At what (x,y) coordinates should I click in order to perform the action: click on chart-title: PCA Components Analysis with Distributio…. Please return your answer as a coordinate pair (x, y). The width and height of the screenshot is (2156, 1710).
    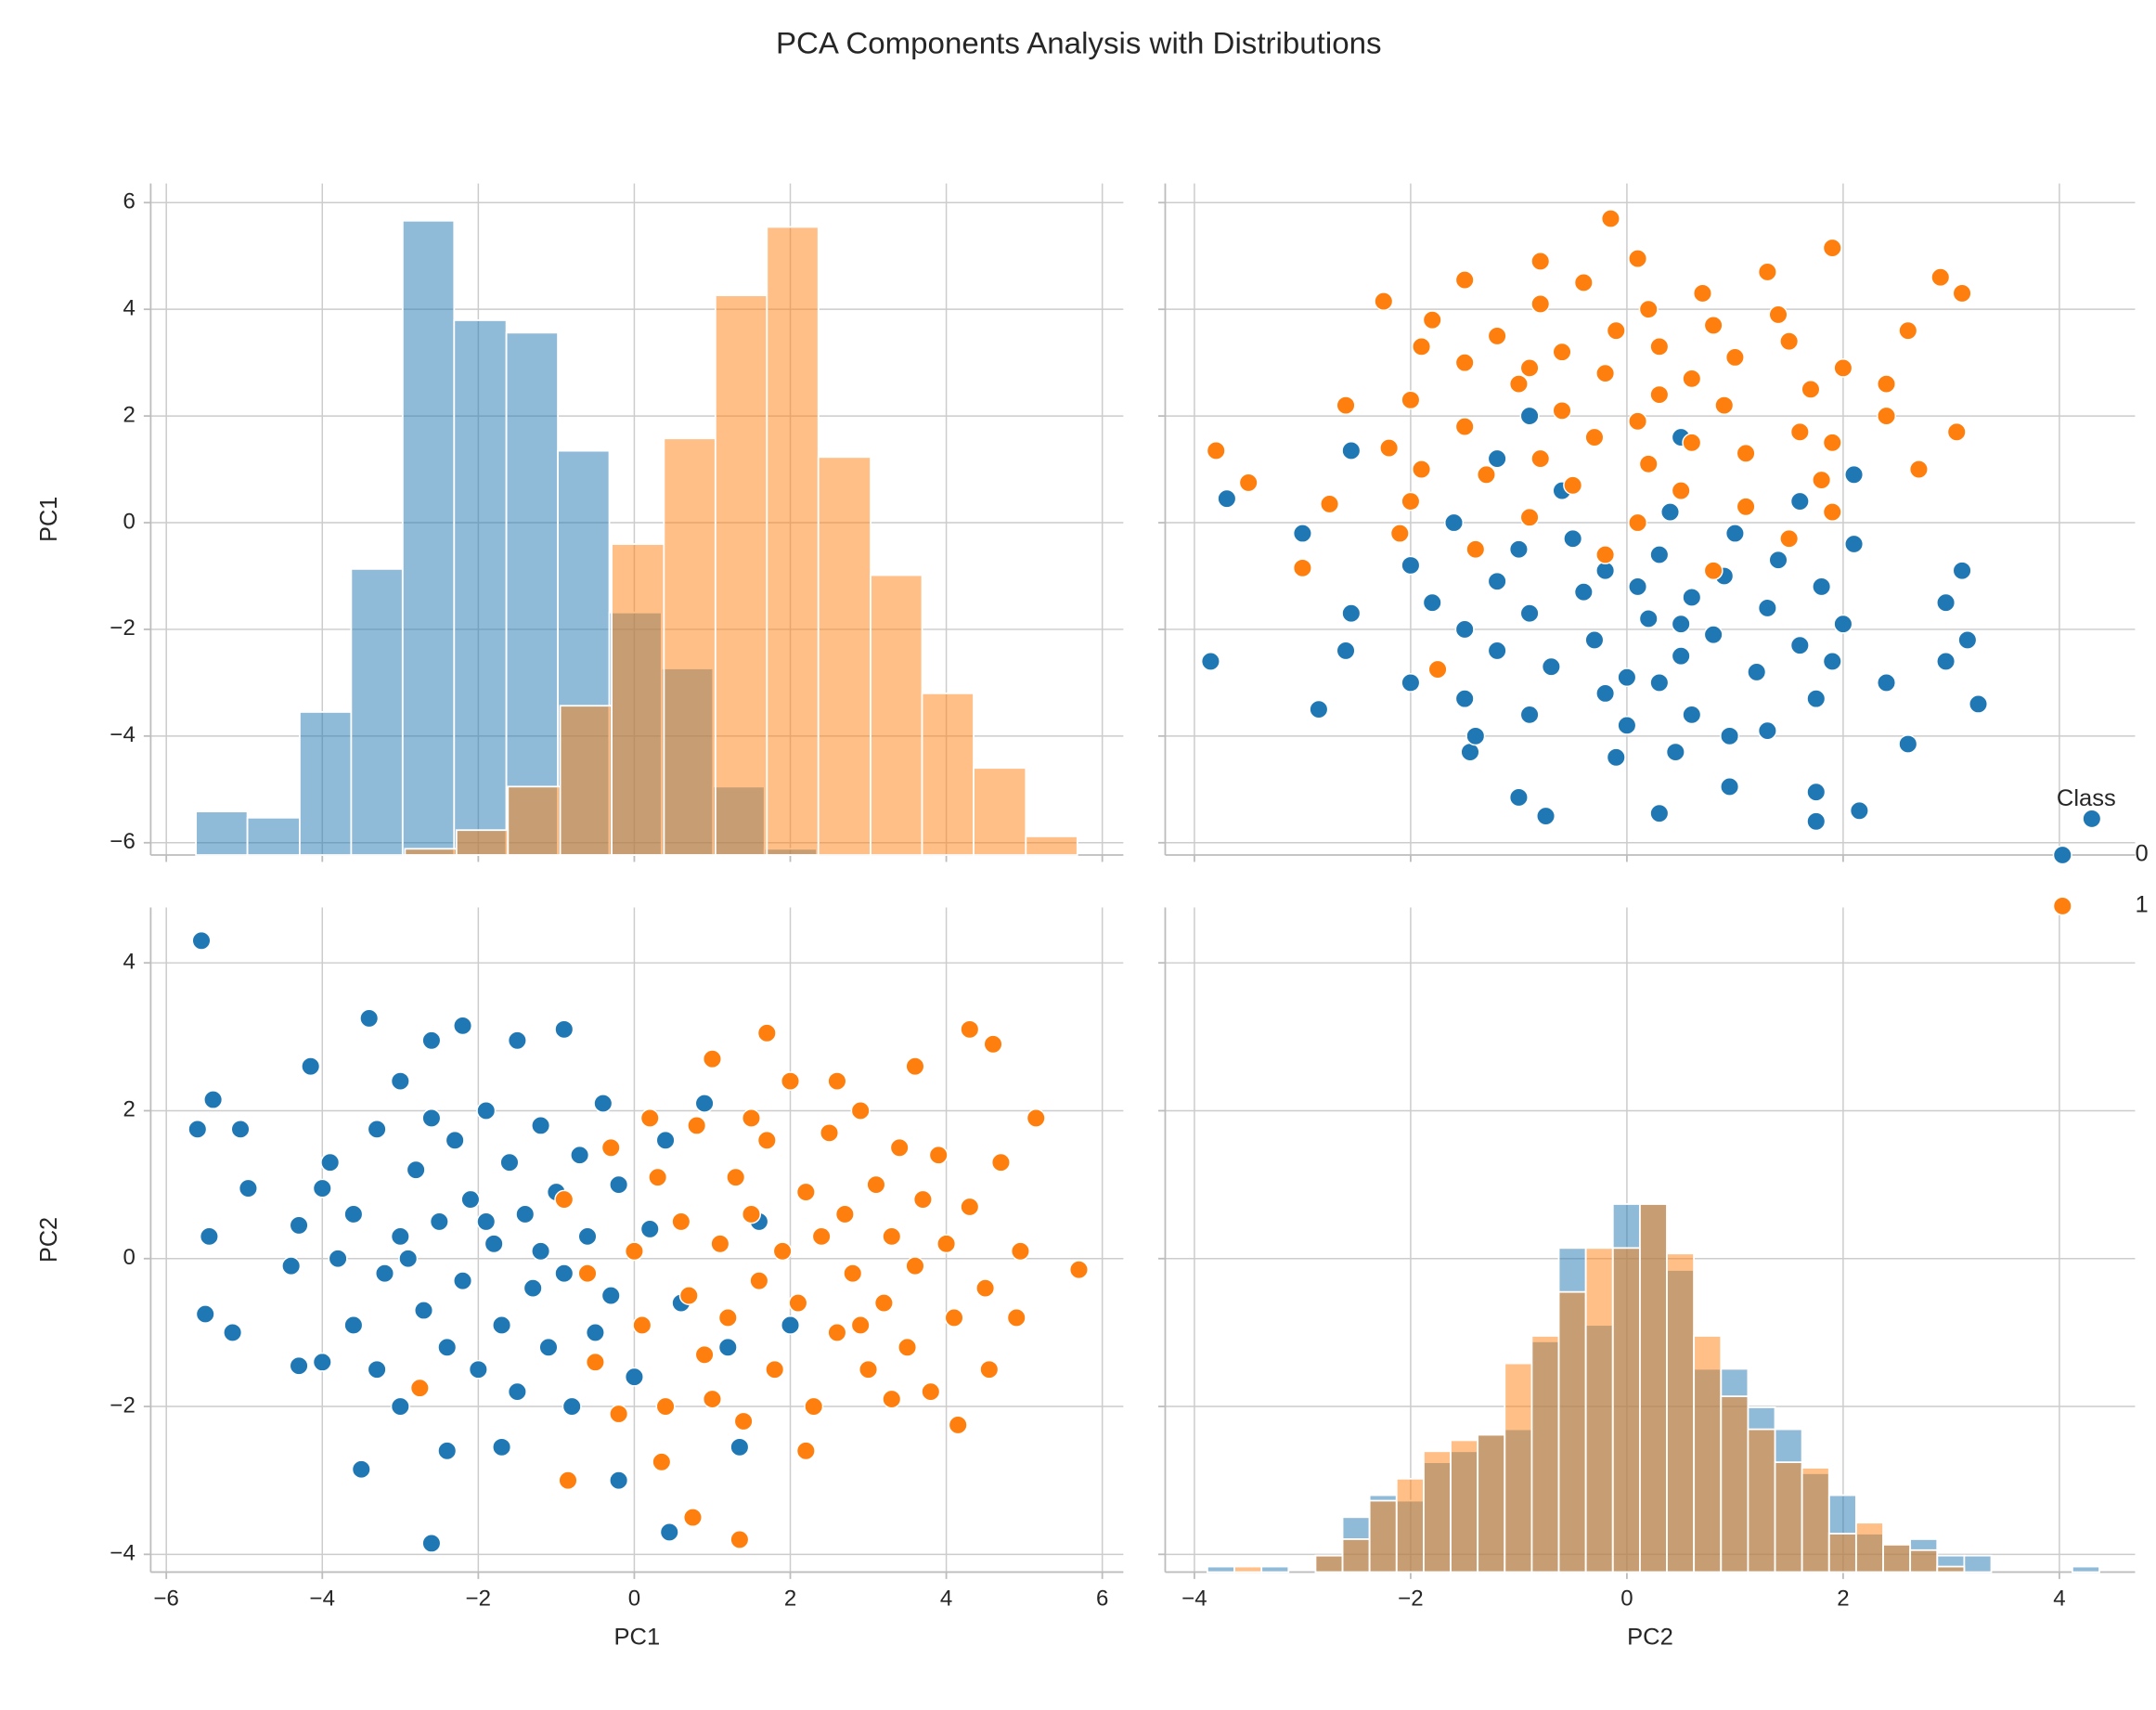
    Looking at the image, I should click on (1079, 43).